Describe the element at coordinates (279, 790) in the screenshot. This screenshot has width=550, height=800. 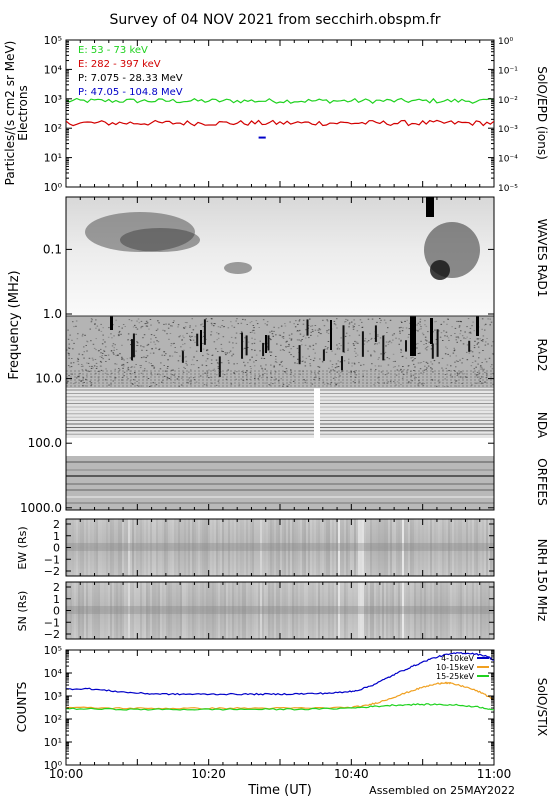
I see `x-axis-label: Time (UT)` at that location.